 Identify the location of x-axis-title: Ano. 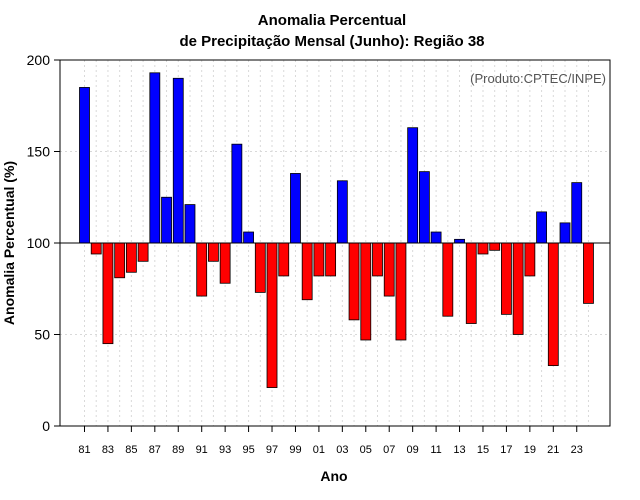
(333, 476).